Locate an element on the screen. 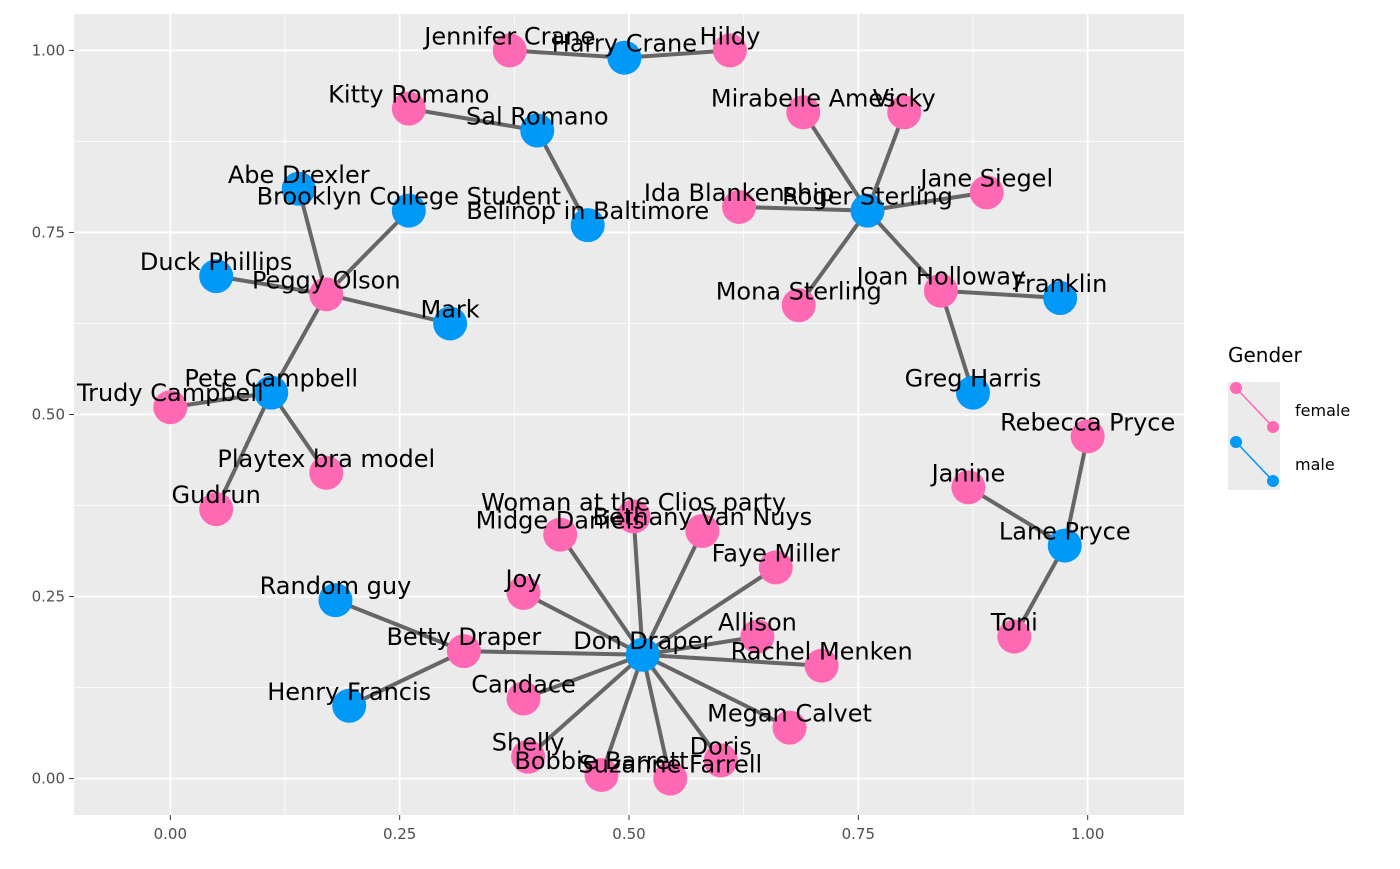 The width and height of the screenshot is (1400, 869). edge-don-draper-bethany-van-nuys is located at coordinates (672, 593).